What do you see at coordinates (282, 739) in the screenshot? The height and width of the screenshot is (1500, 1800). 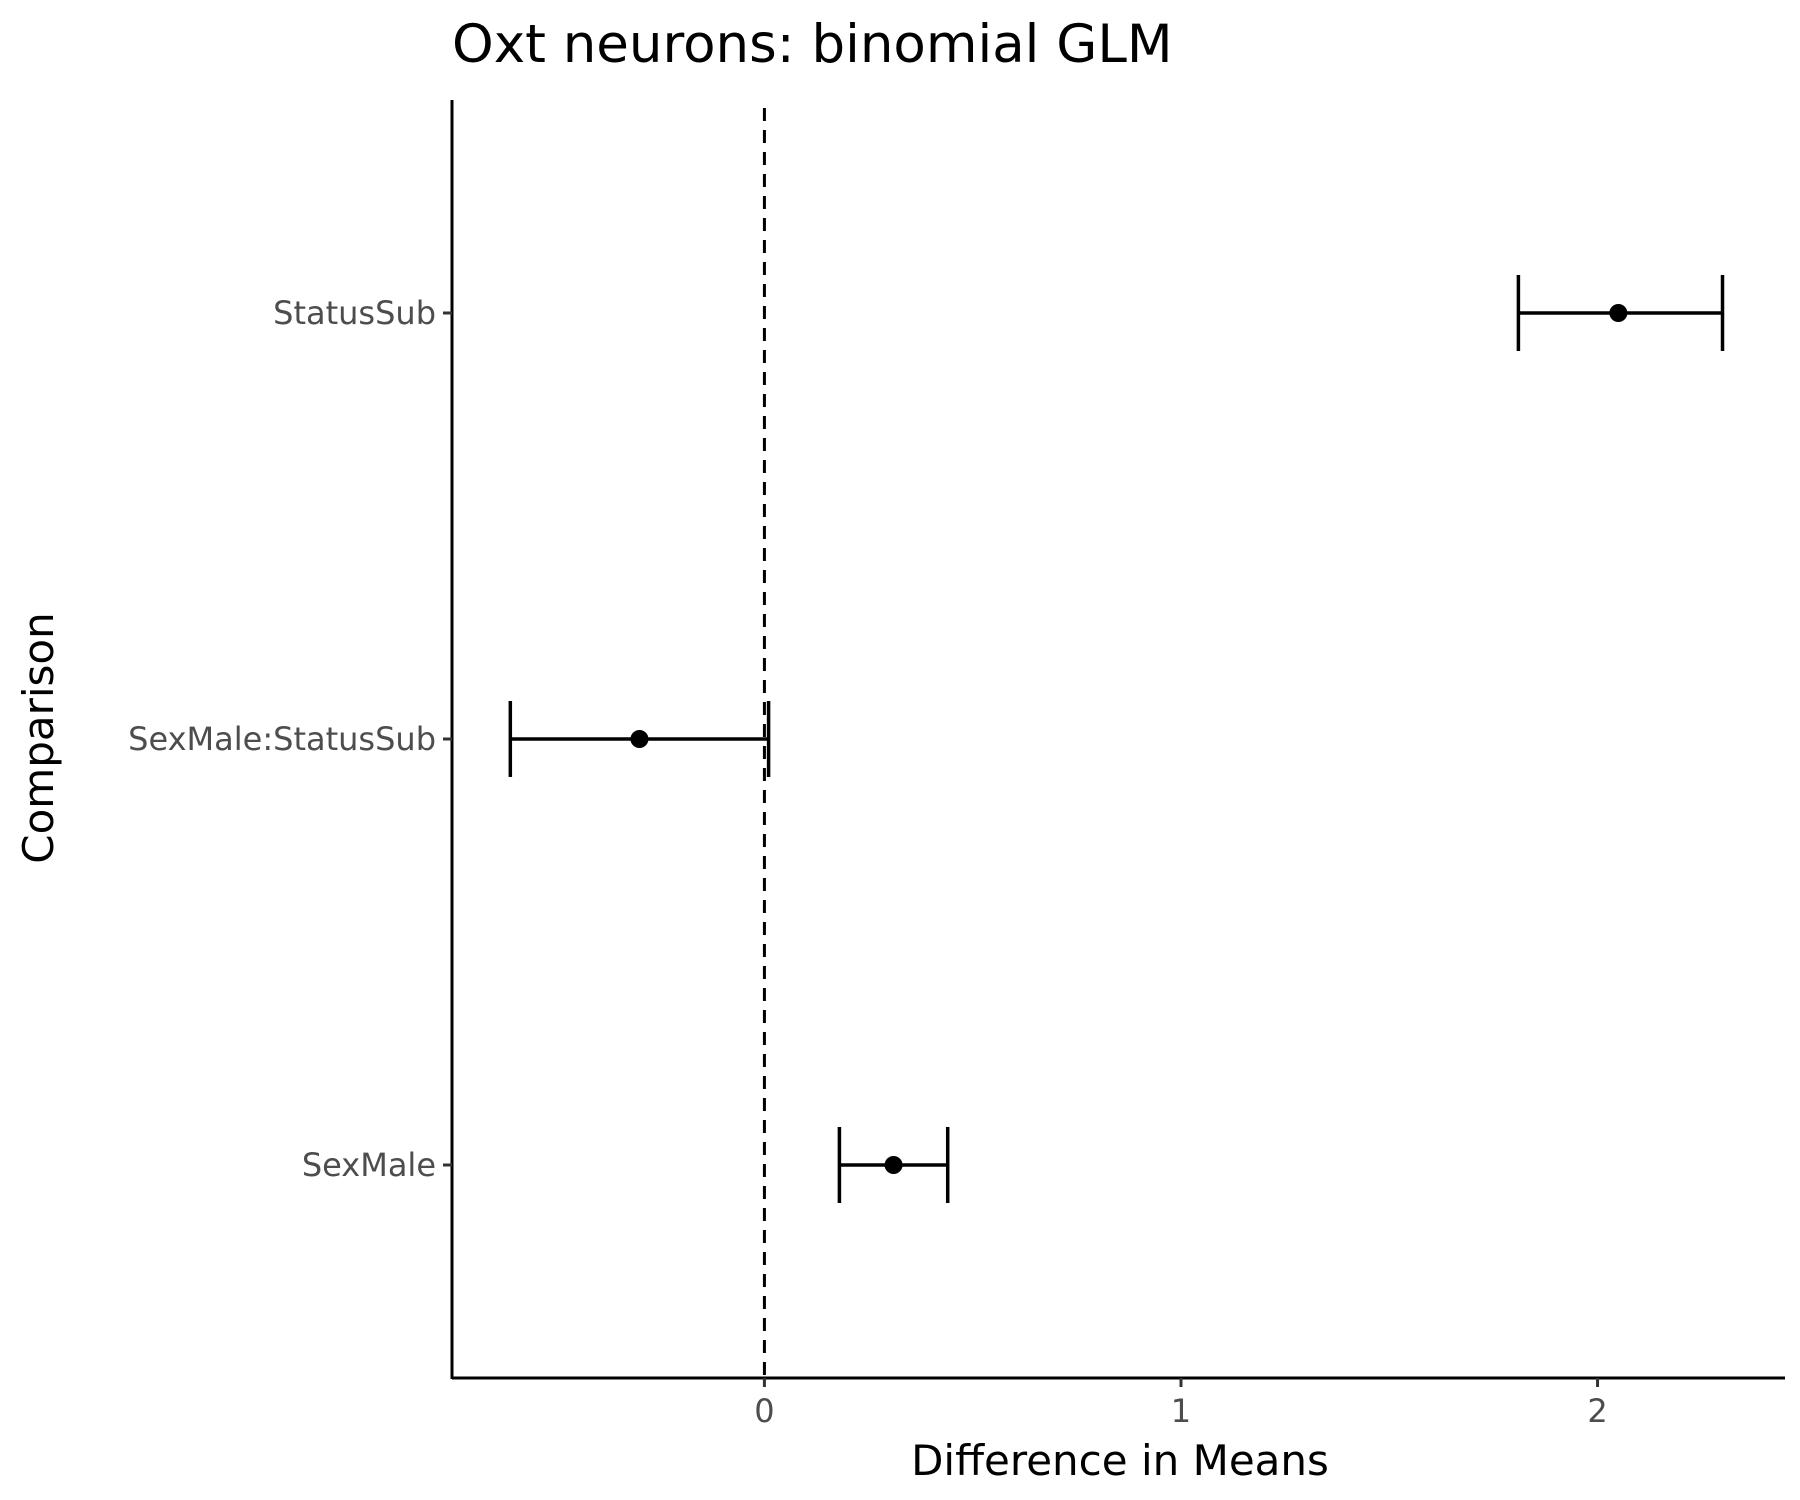 I see `y-tick-label: SexMale:StatusSub` at bounding box center [282, 739].